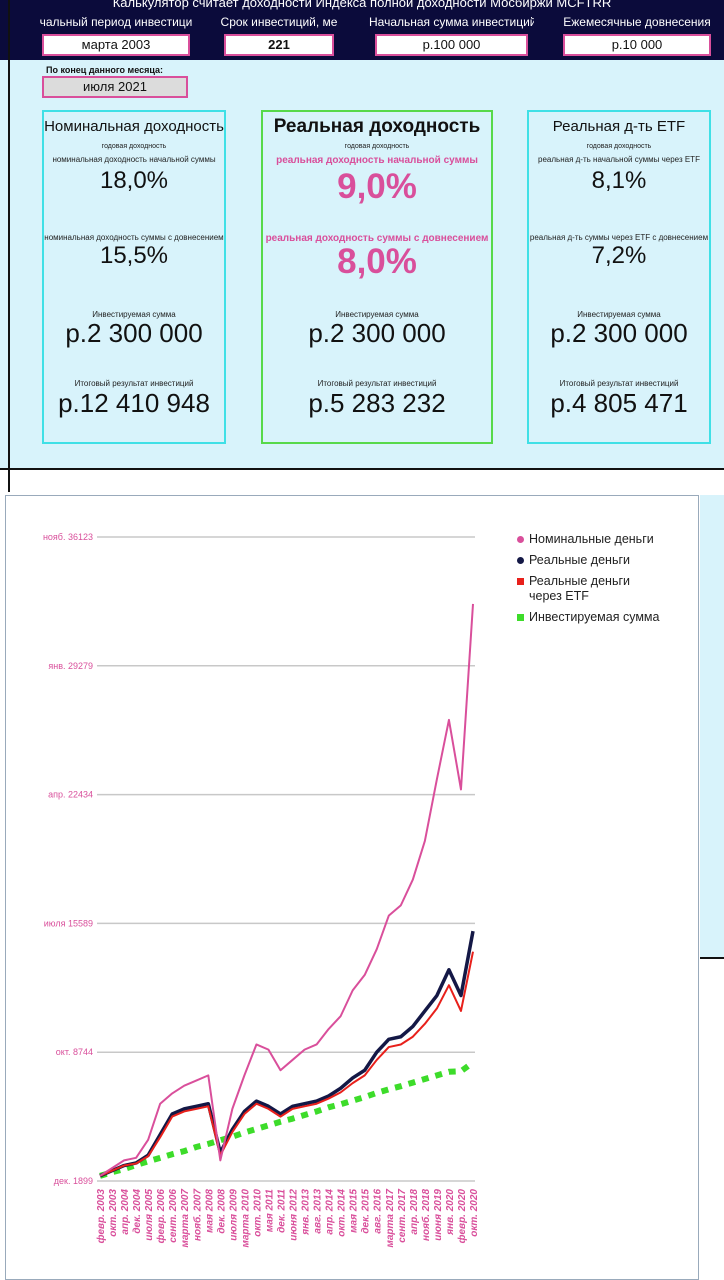 This screenshot has width=724, height=1280. I want to click on x-tick-label: июня 2012, so click(294, 1215).